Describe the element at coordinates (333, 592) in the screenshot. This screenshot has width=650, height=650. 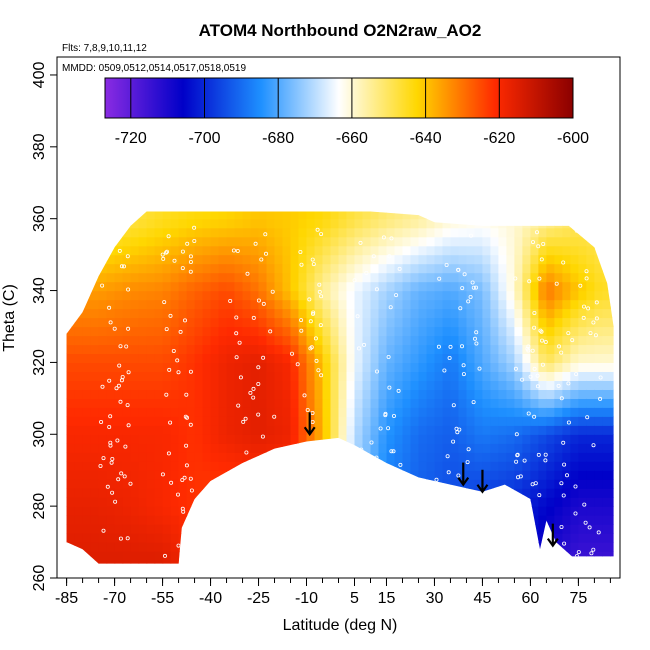
I see `x-axis: -85 -70 -55 -40 -25 -10 5 15 30 45 60 75` at that location.